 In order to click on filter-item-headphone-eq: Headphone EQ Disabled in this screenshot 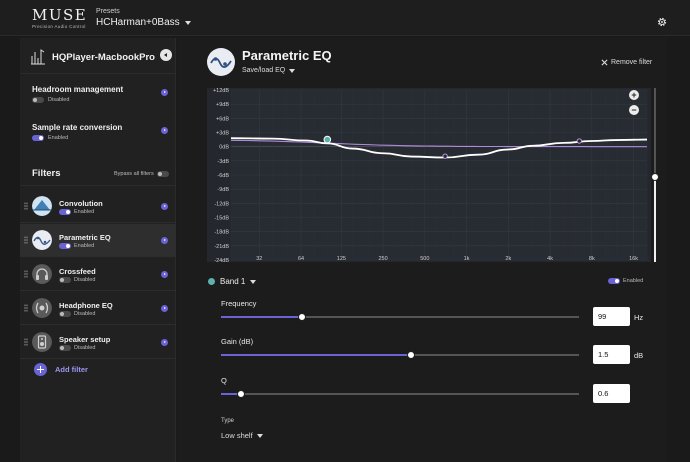, I will do `click(98, 308)`.